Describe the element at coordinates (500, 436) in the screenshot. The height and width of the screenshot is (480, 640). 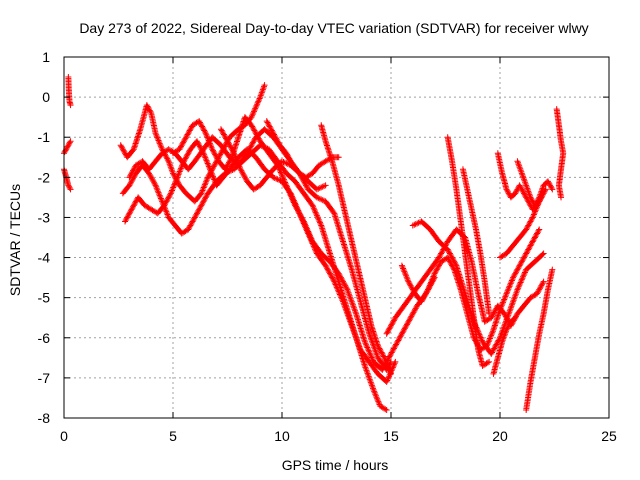
I see `x-tick-label: 20` at that location.